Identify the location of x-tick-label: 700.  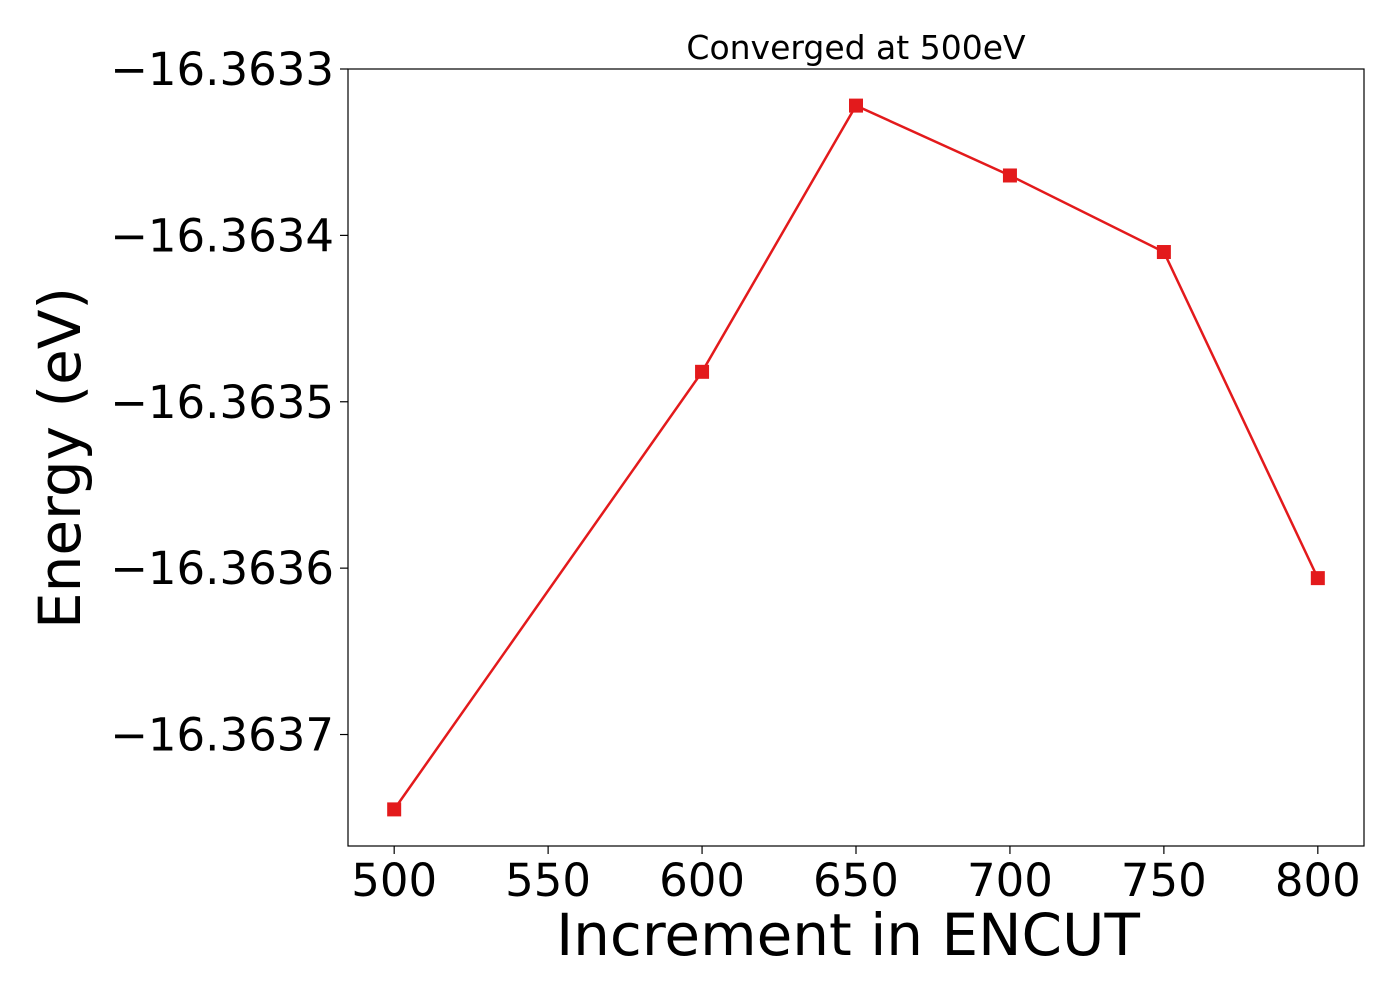
(1010, 880).